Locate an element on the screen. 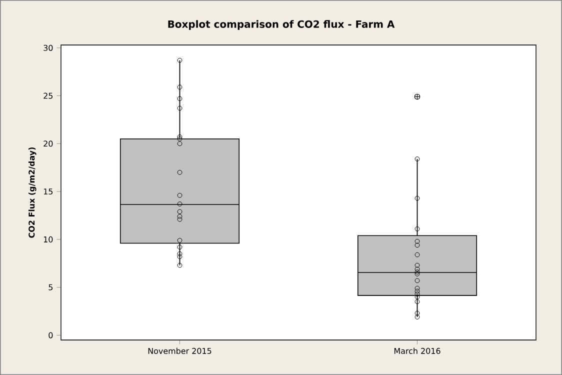  chart-title: Boxplot comparison of CO2 flux - Farm A is located at coordinates (281, 25).